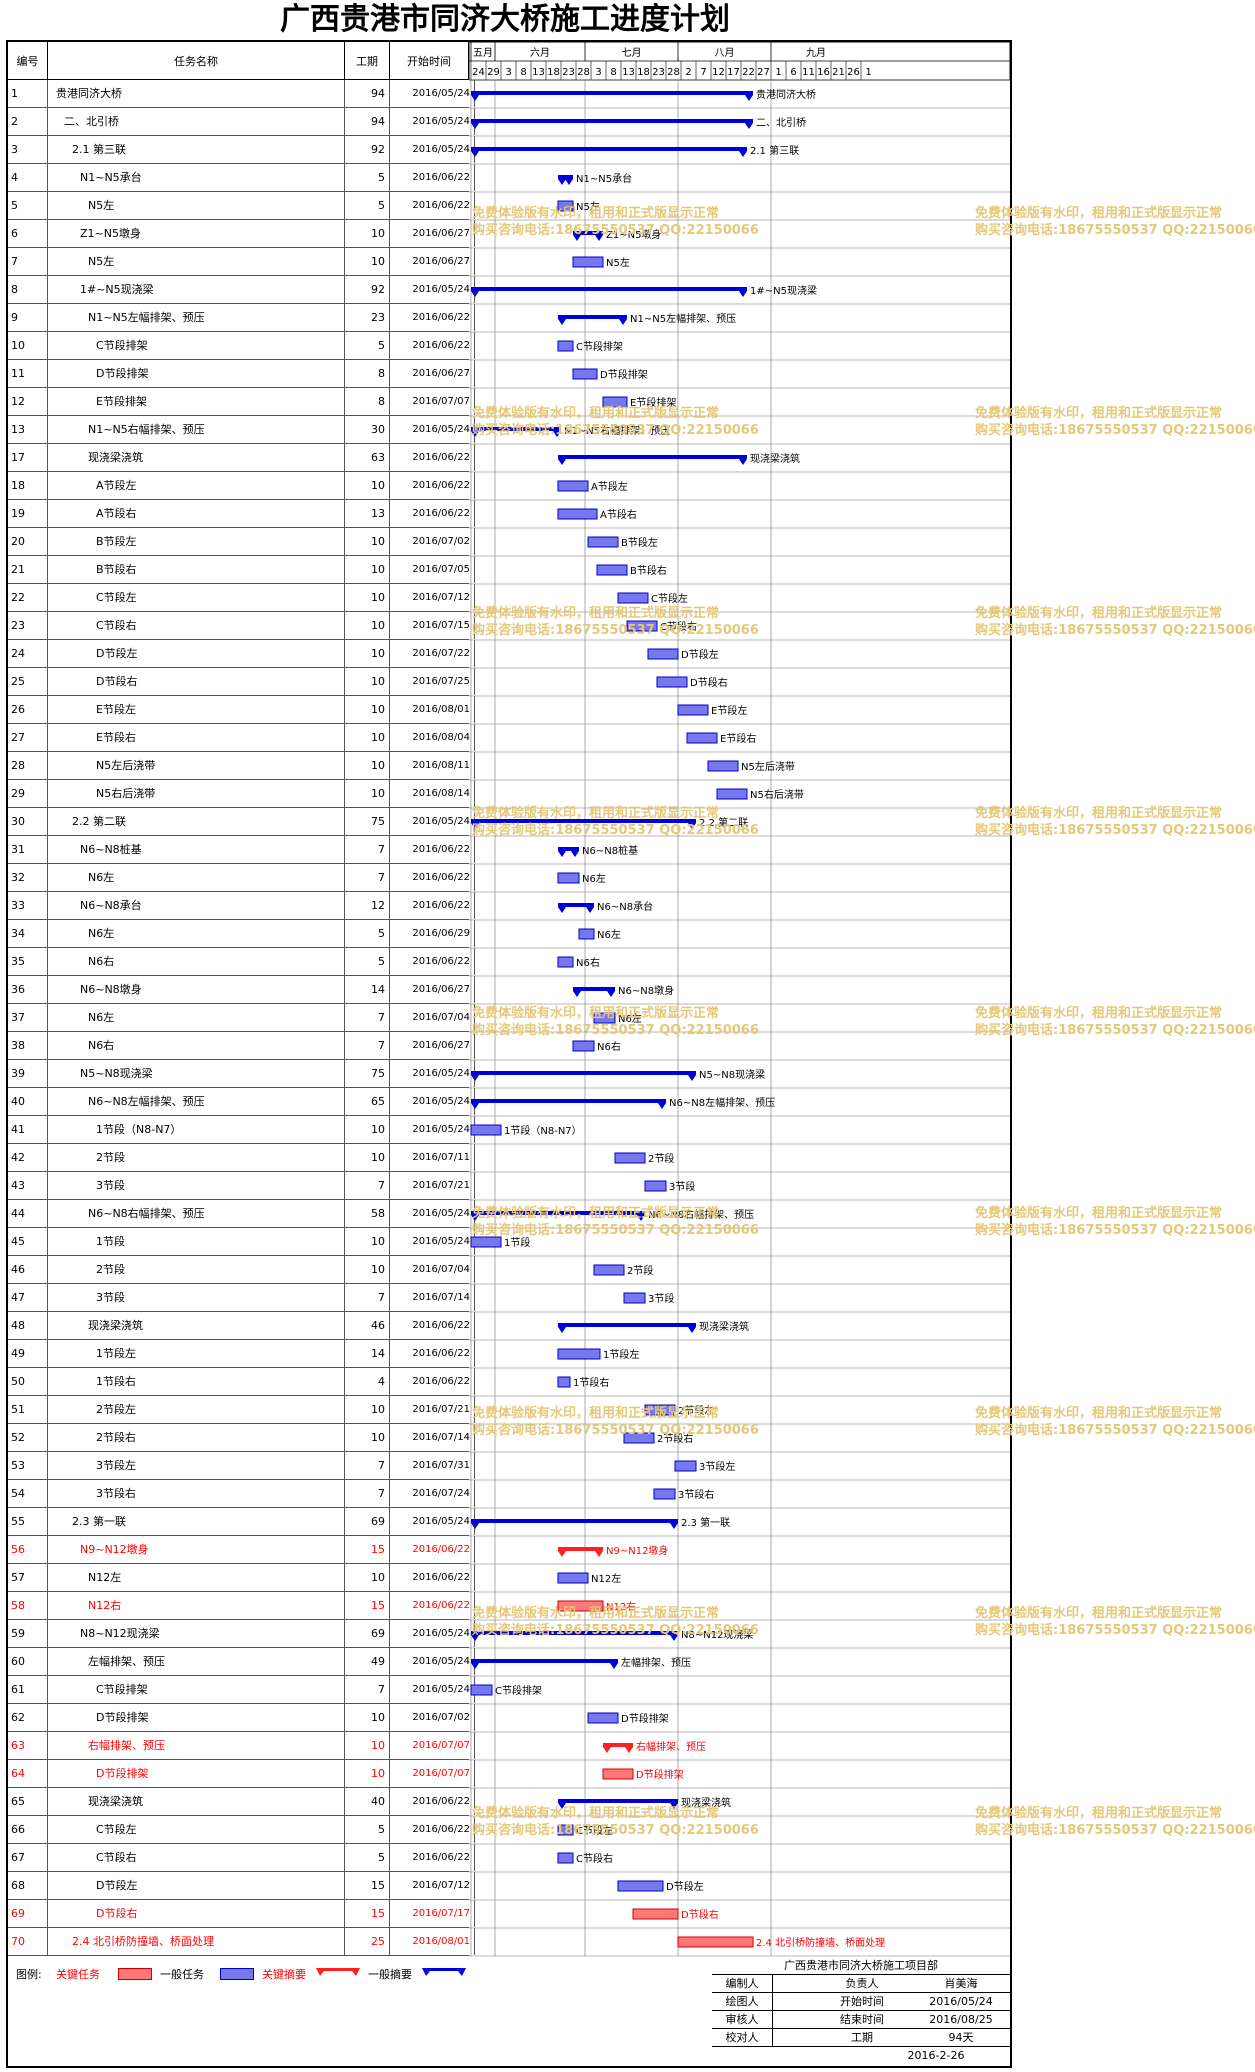 The image size is (1255, 2072). I want to click on bar-label: N6~N8右幅排架、预压, so click(701, 1214).